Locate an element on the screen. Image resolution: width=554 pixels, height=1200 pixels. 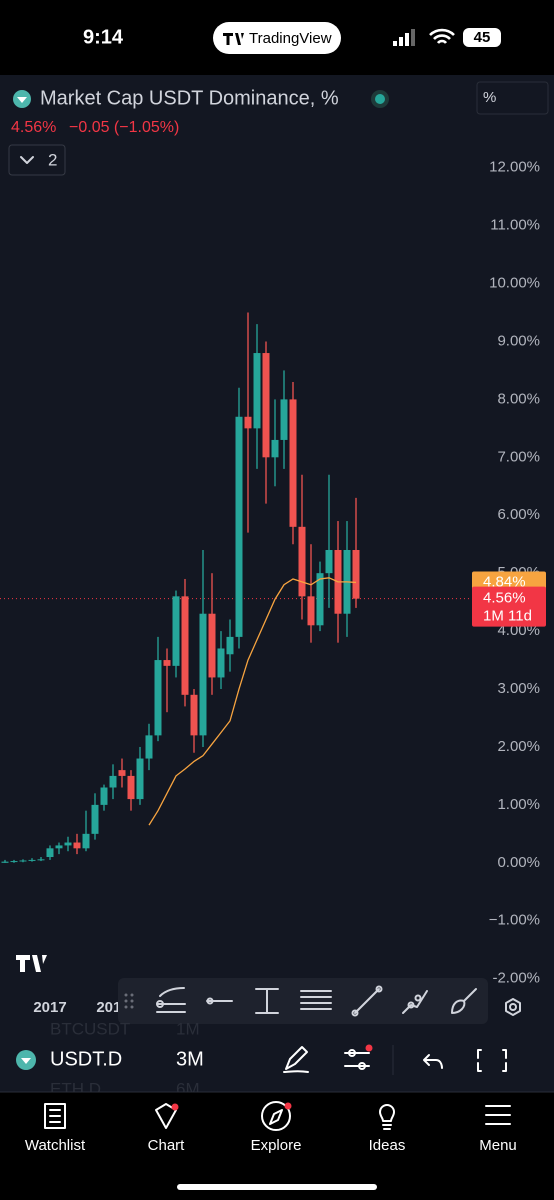
y-tick-label: -2.00% is located at coordinates (516, 978).